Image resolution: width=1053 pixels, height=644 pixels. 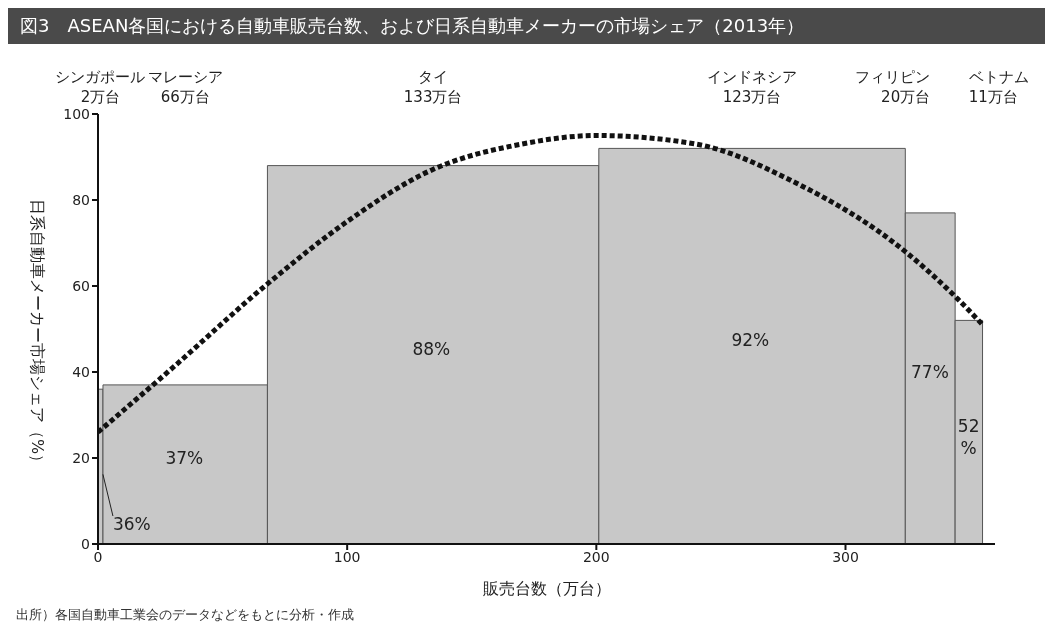 What do you see at coordinates (347, 556) in the screenshot?
I see `x-tick-label: 100` at bounding box center [347, 556].